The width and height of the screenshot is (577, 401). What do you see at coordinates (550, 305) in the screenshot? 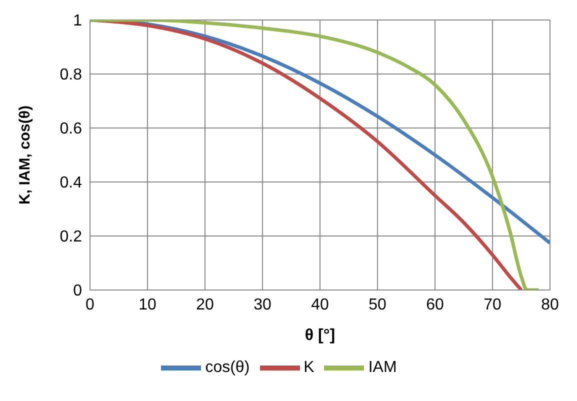
I see `x-tick-label: 80` at bounding box center [550, 305].